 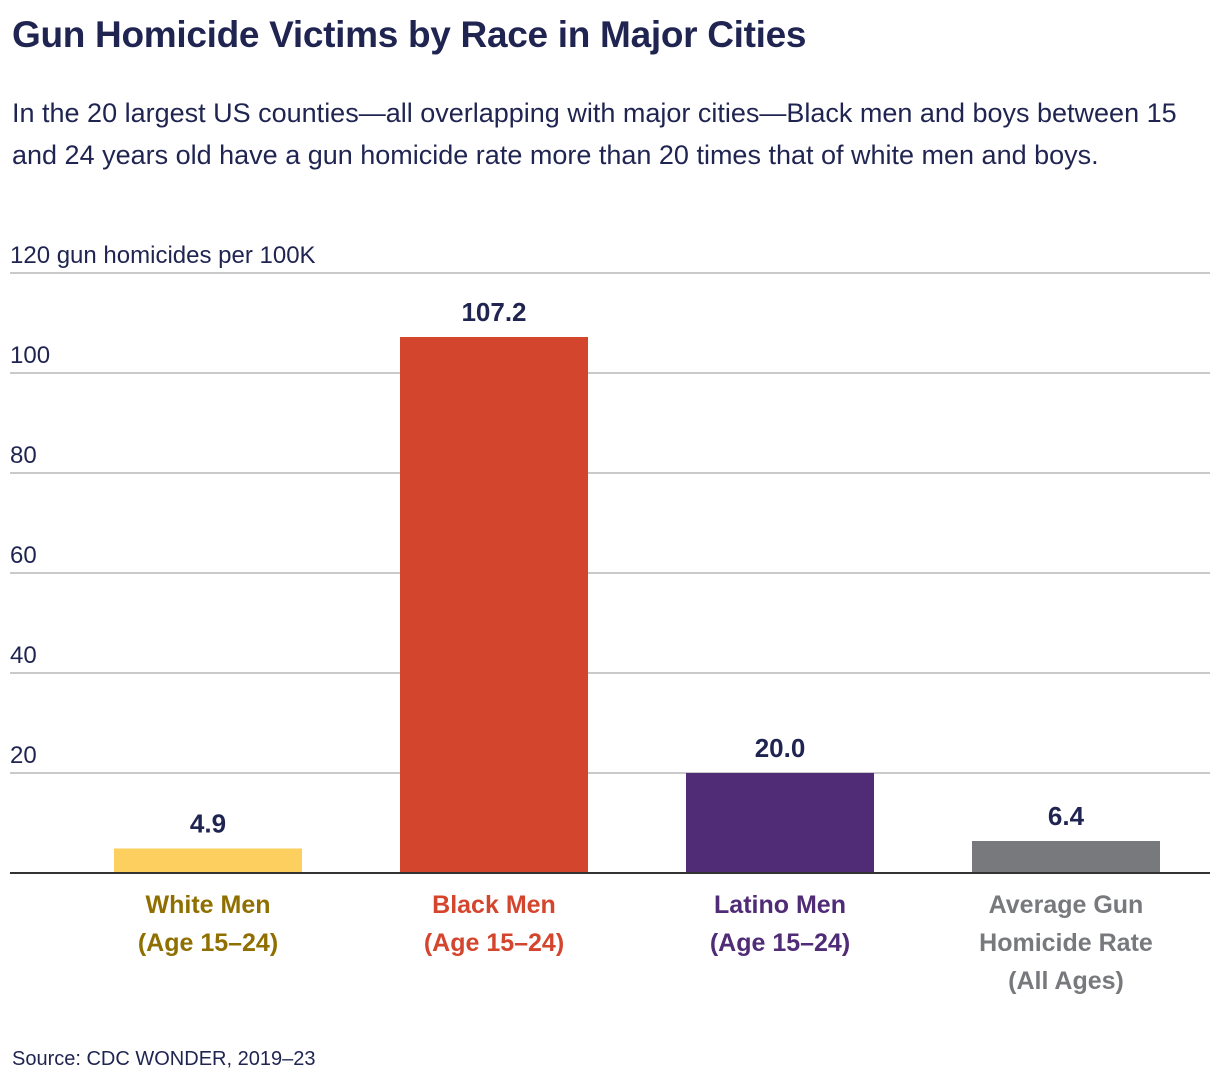 What do you see at coordinates (23, 555) in the screenshot?
I see `y-tick-label: 60` at bounding box center [23, 555].